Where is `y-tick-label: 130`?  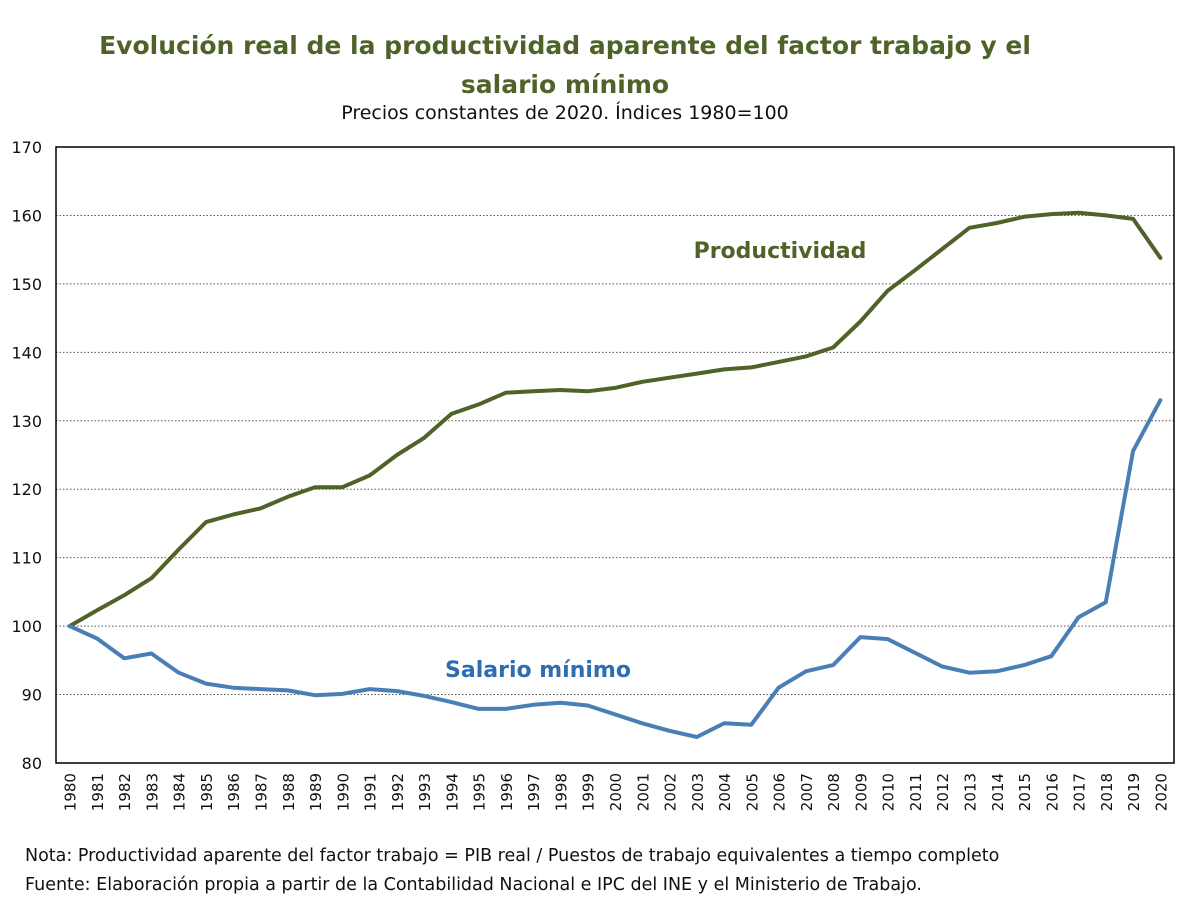 y-tick-label: 130 is located at coordinates (26, 421).